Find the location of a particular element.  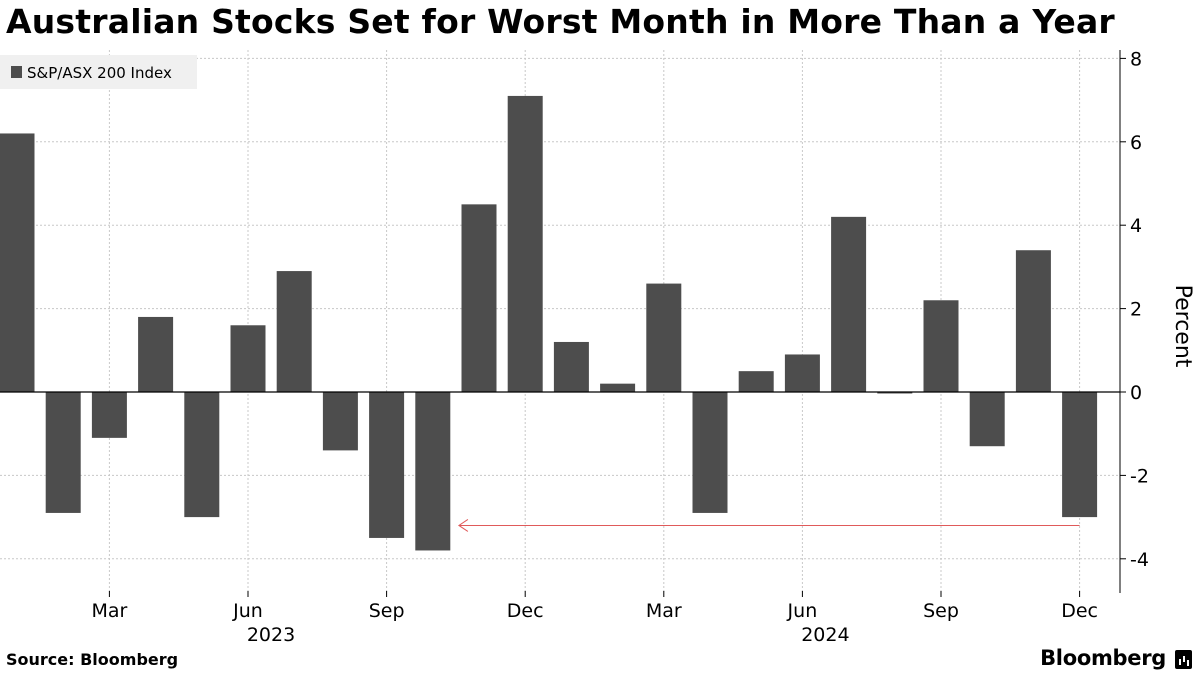

legend-label: S&P/ASX 200 Index is located at coordinates (99, 73).